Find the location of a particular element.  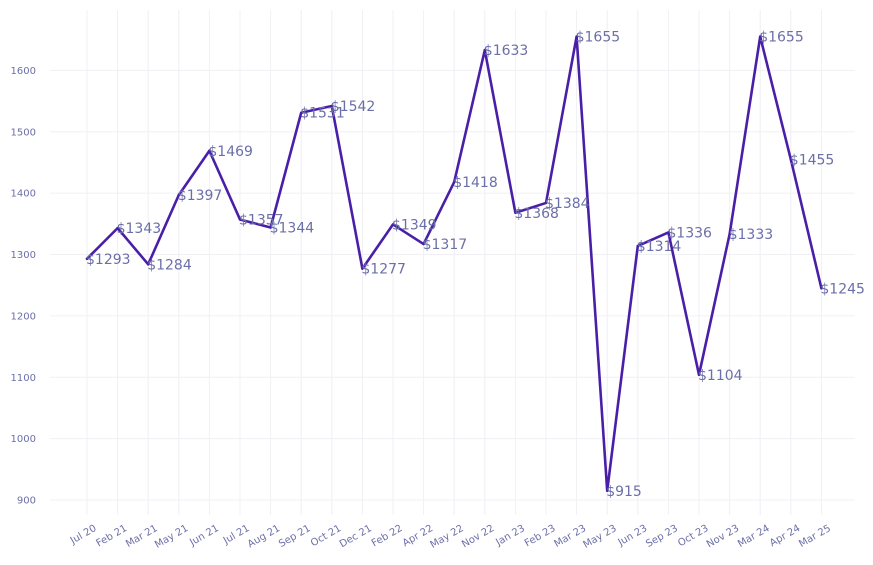

data-label: $1349 is located at coordinates (414, 225).